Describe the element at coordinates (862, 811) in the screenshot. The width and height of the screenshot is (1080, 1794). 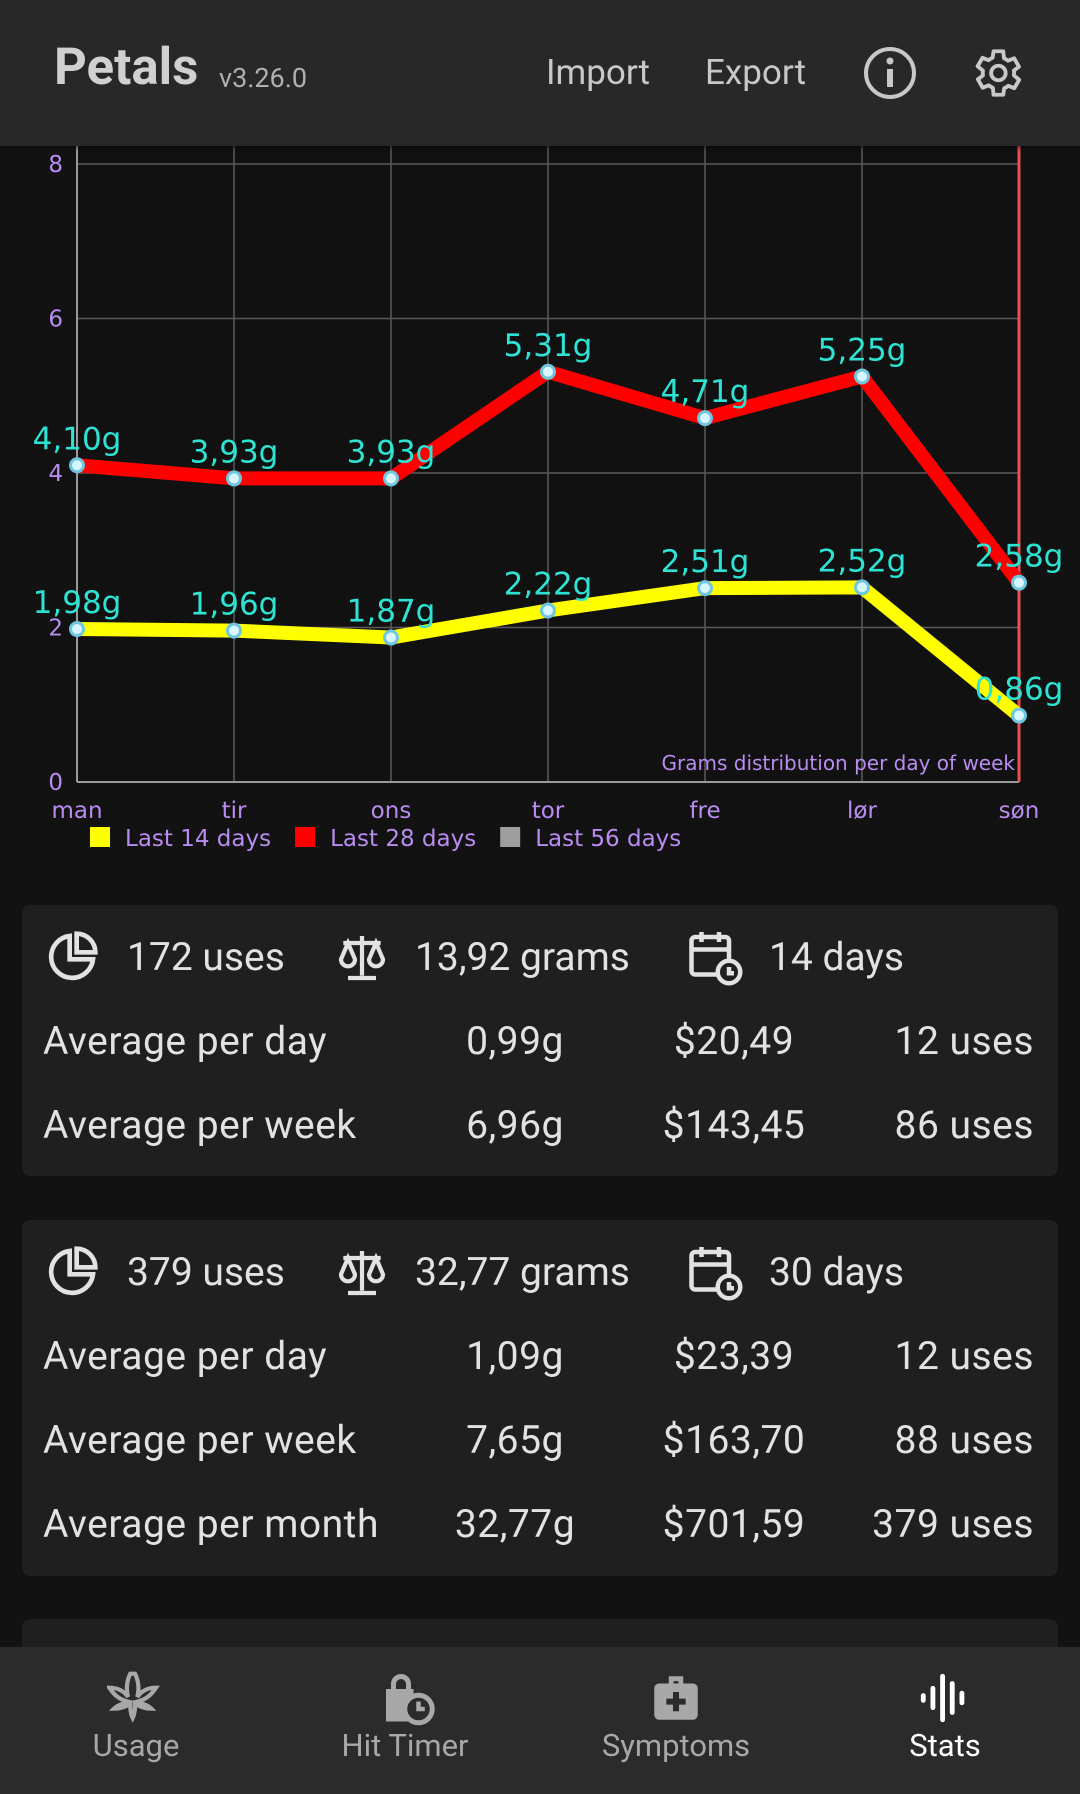
I see `x-tick-label: lør` at that location.